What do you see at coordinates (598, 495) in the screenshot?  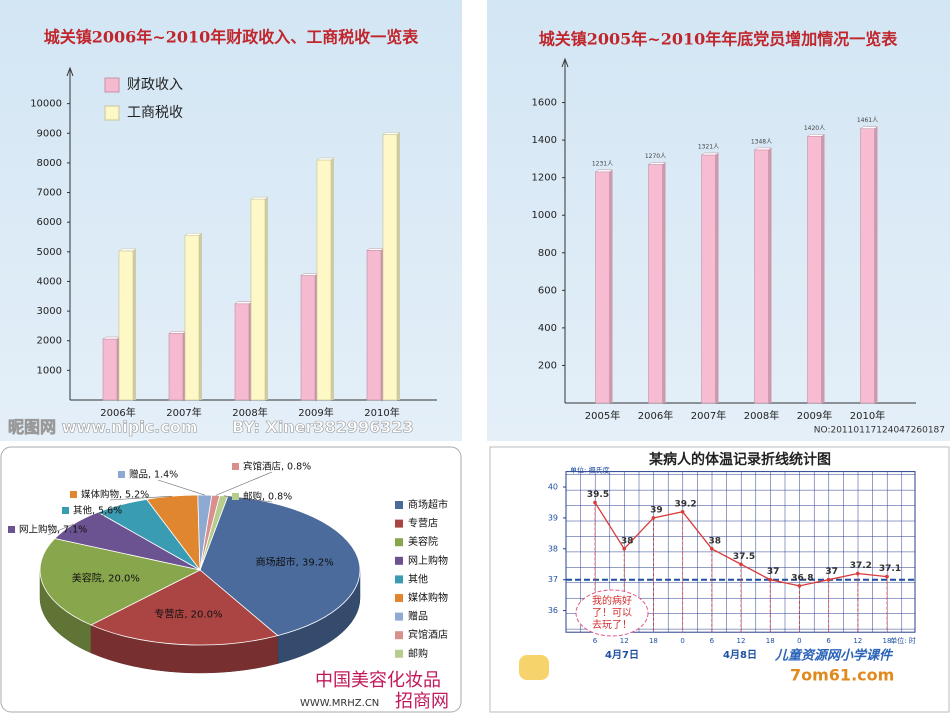 I see `point-label: 39.5` at bounding box center [598, 495].